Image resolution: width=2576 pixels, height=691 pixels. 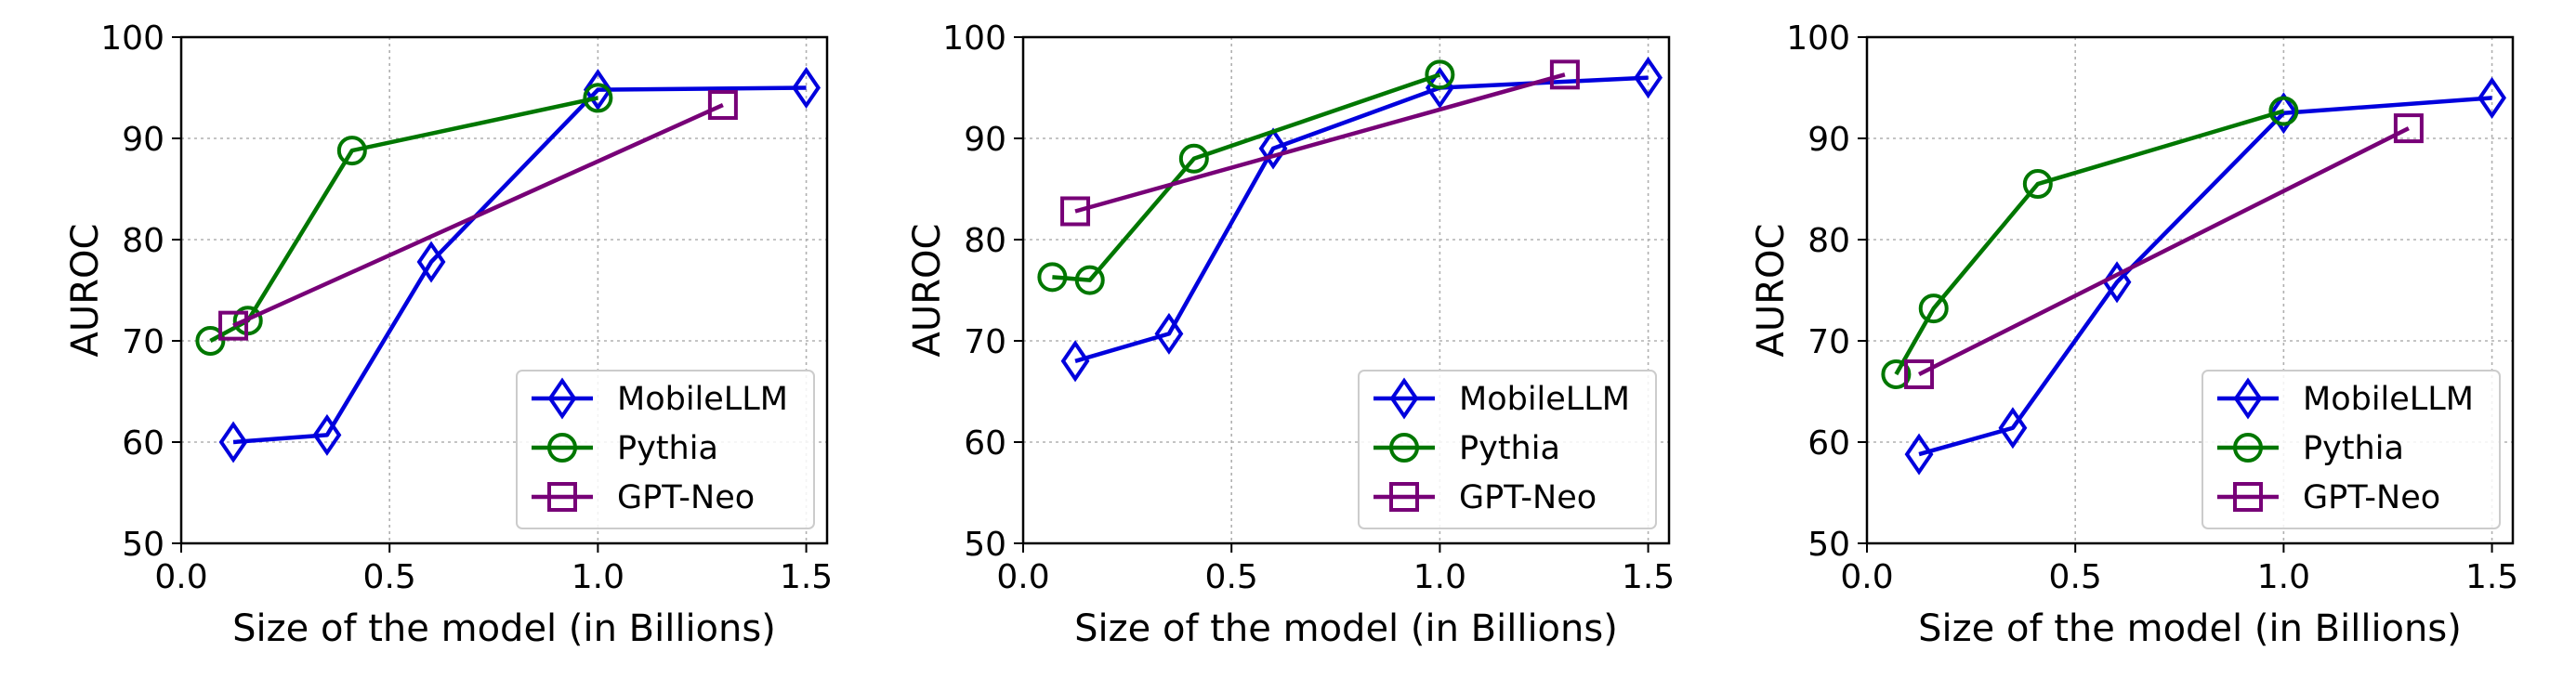 I want to click on series-gpt-neo, so click(x=2164, y=251).